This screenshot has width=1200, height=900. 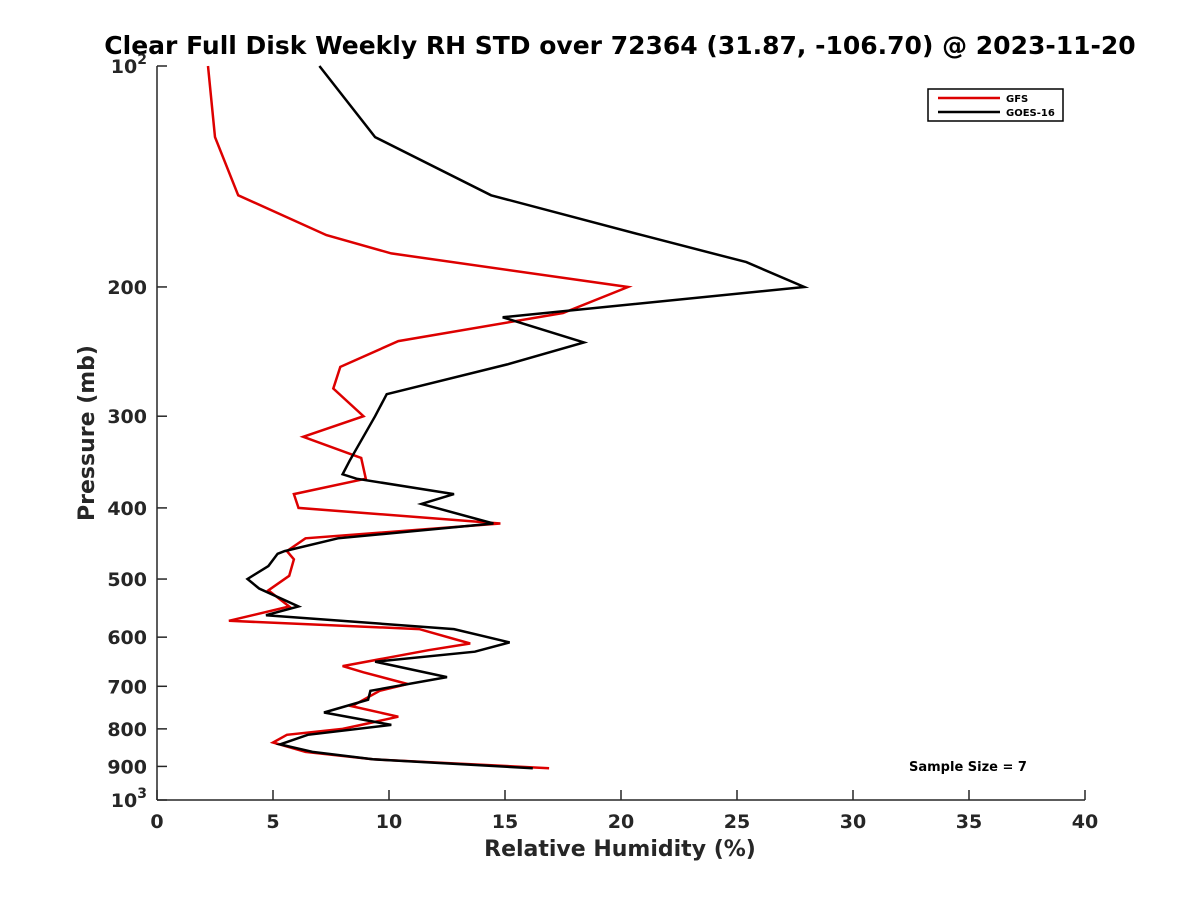 What do you see at coordinates (156, 822) in the screenshot?
I see `x-tick-label: 0` at bounding box center [156, 822].